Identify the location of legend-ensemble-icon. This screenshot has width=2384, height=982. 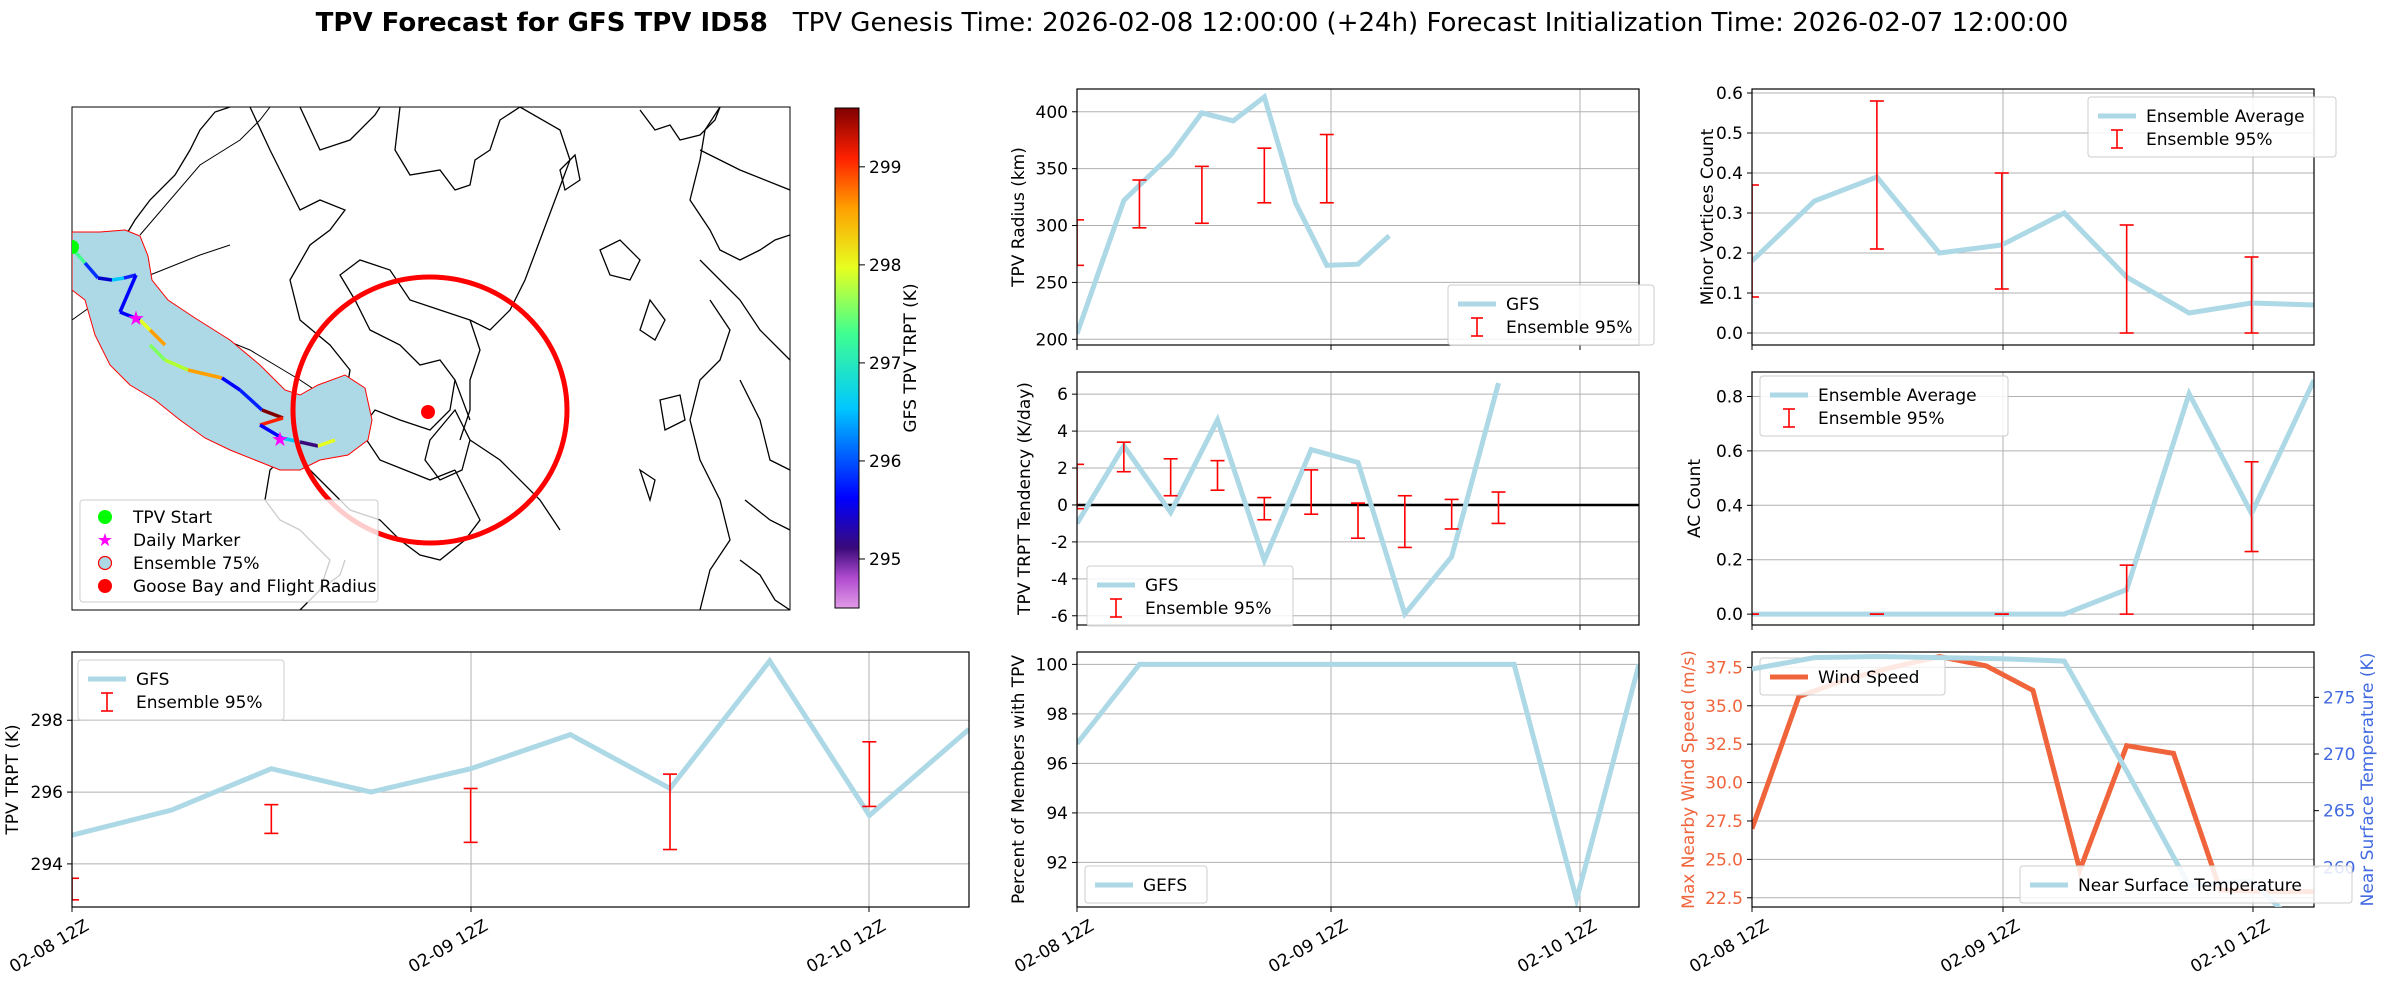
(105, 563).